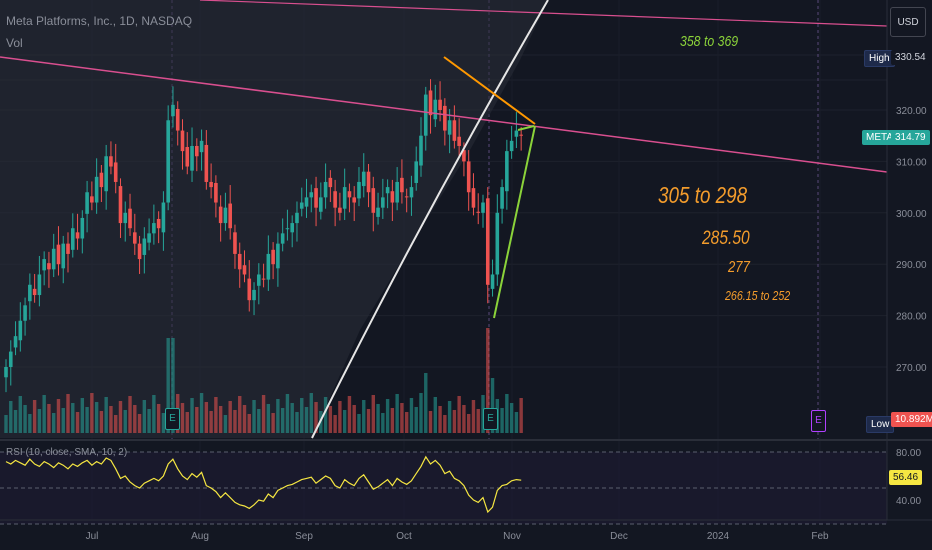 Image resolution: width=932 pixels, height=550 pixels. Describe the element at coordinates (200, 536) in the screenshot. I see `x-tick-label: Aug` at that location.